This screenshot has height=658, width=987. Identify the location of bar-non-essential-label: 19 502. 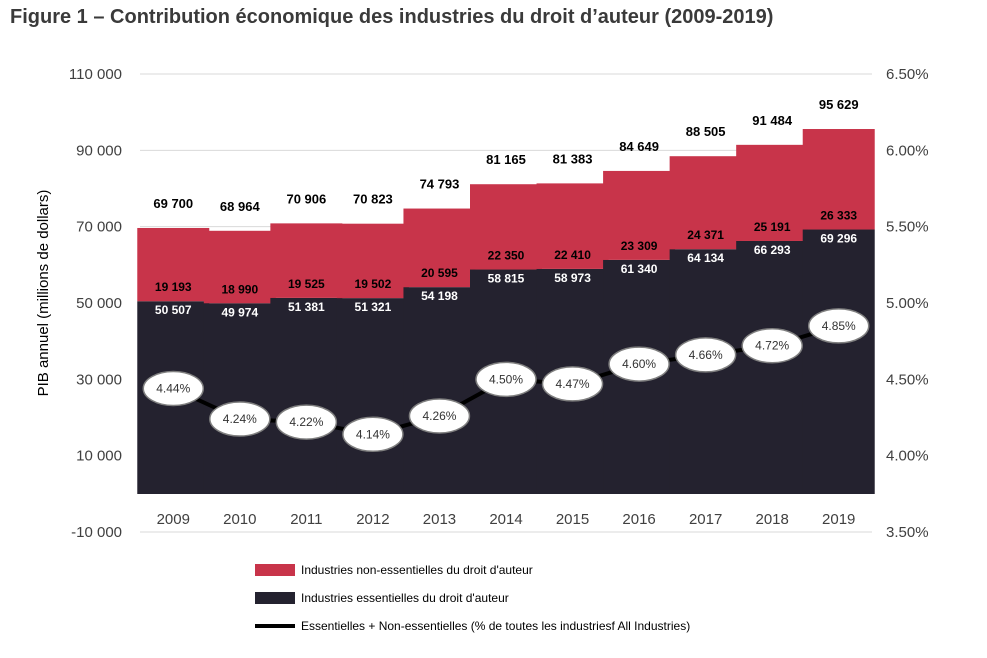
(373, 284).